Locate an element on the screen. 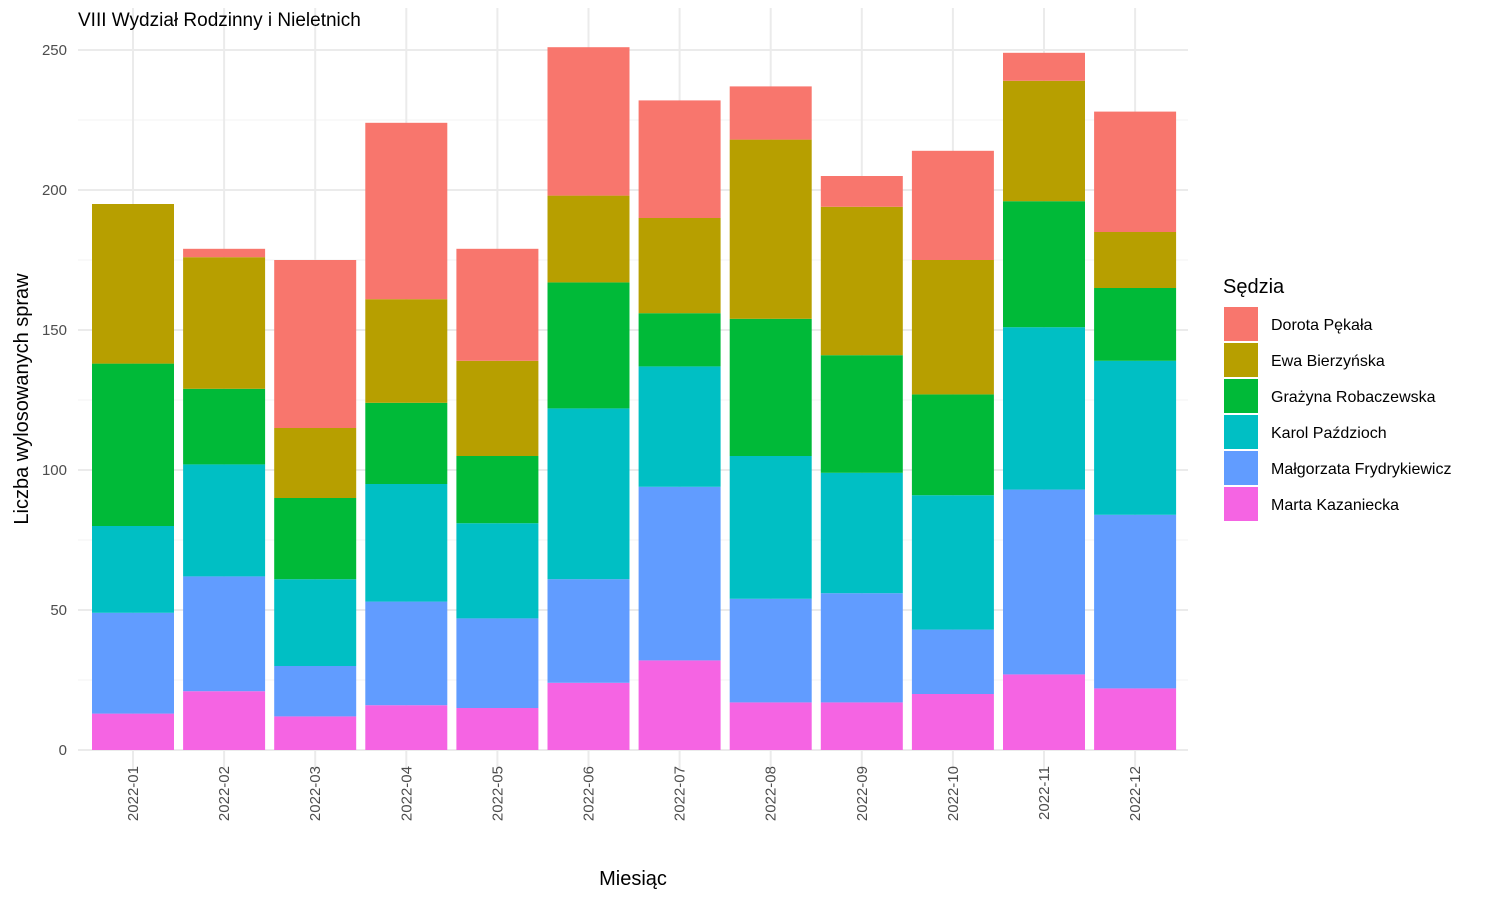  y-tick-label: 150 is located at coordinates (54, 330).